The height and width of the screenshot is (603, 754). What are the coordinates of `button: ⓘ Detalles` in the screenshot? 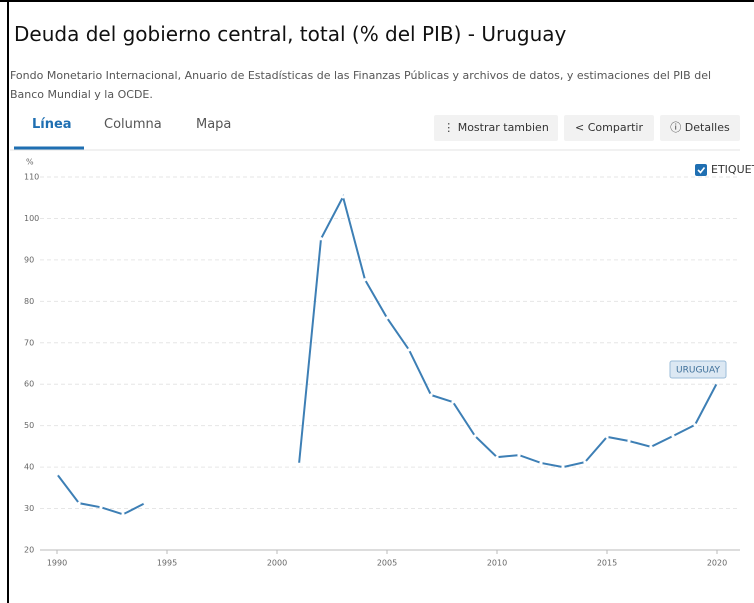 It's located at (700, 128).